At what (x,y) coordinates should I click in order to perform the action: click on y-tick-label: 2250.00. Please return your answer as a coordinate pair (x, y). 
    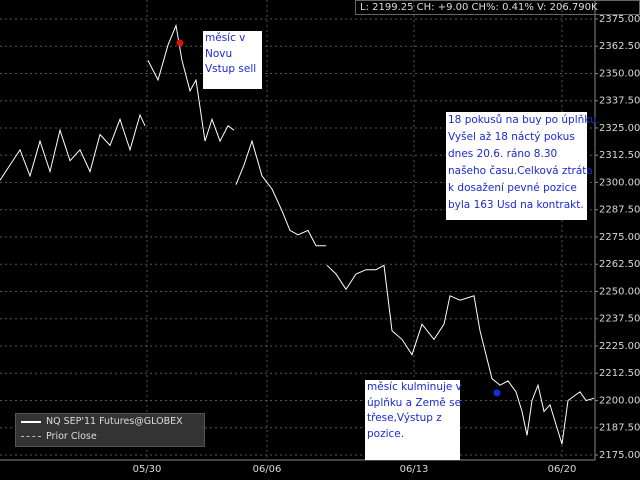
    Looking at the image, I should click on (619, 291).